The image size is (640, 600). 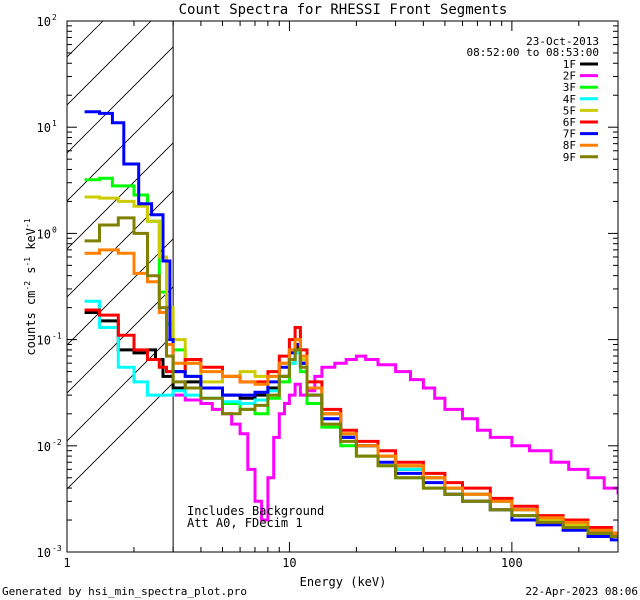 I want to click on y-tick-exponent: -2, so click(x=57, y=442).